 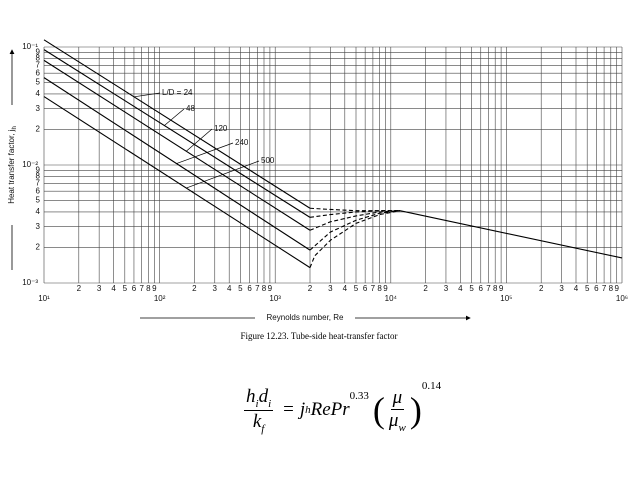 What do you see at coordinates (415, 410) in the screenshot?
I see `paren: )` at bounding box center [415, 410].